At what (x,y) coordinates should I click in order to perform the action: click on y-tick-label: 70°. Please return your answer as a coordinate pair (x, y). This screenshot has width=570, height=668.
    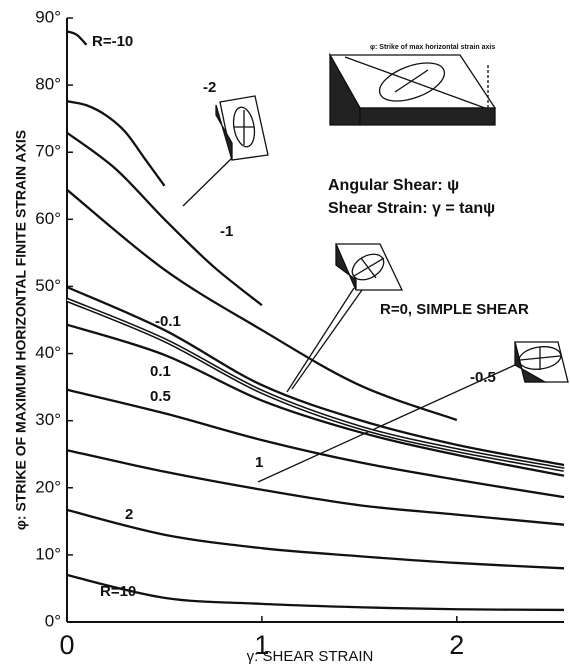
    Looking at the image, I should click on (48, 151).